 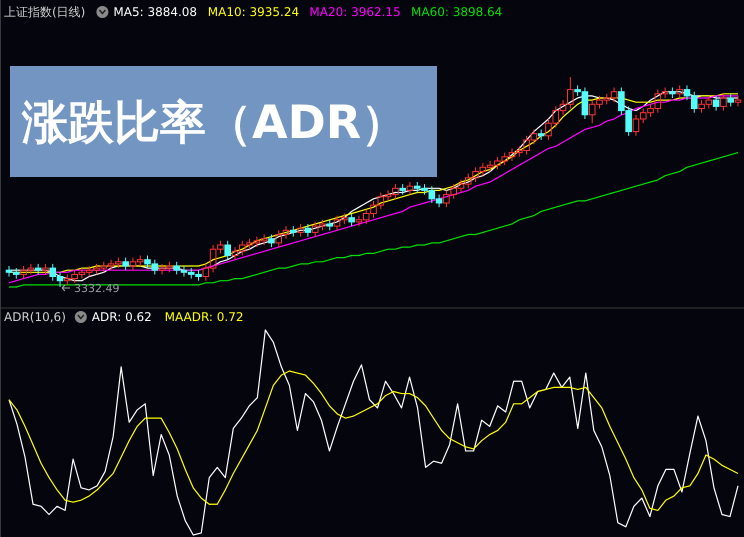 I want to click on annotation: 3332.49, so click(x=97, y=288).